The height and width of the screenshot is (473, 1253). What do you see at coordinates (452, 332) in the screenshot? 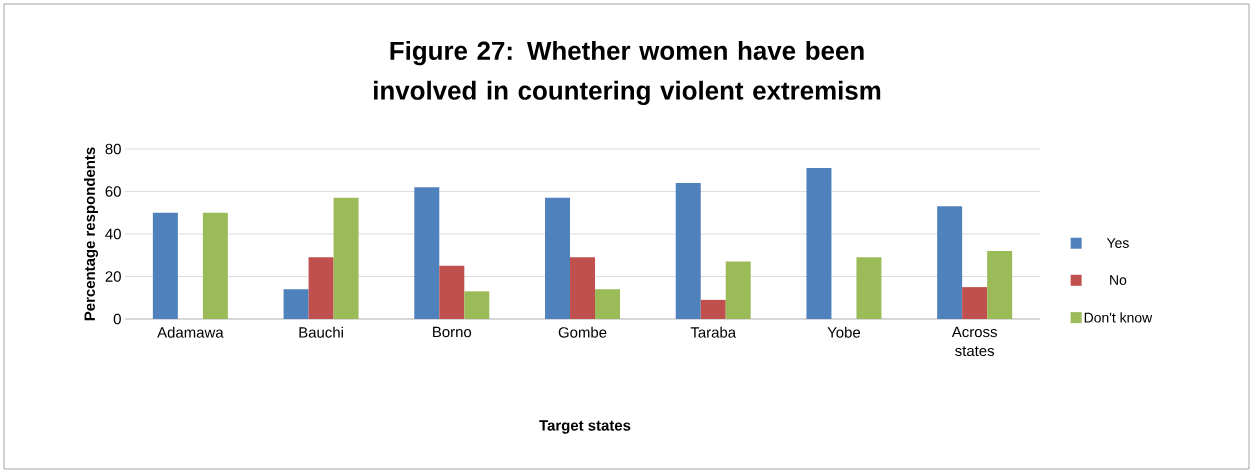
I see `x-tick-label: Borno` at bounding box center [452, 332].